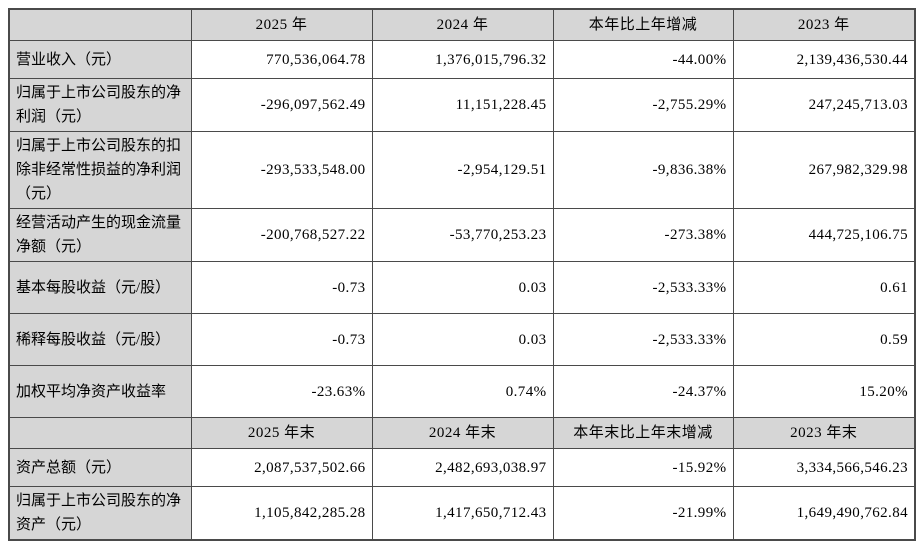 This screenshot has height=541, width=922. I want to click on value-2023: 2,139,436,530.44, so click(824, 59).